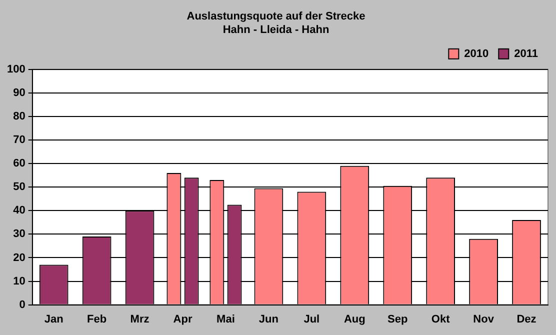  What do you see at coordinates (19, 281) in the screenshot?
I see `y-tick-label: 10` at bounding box center [19, 281].